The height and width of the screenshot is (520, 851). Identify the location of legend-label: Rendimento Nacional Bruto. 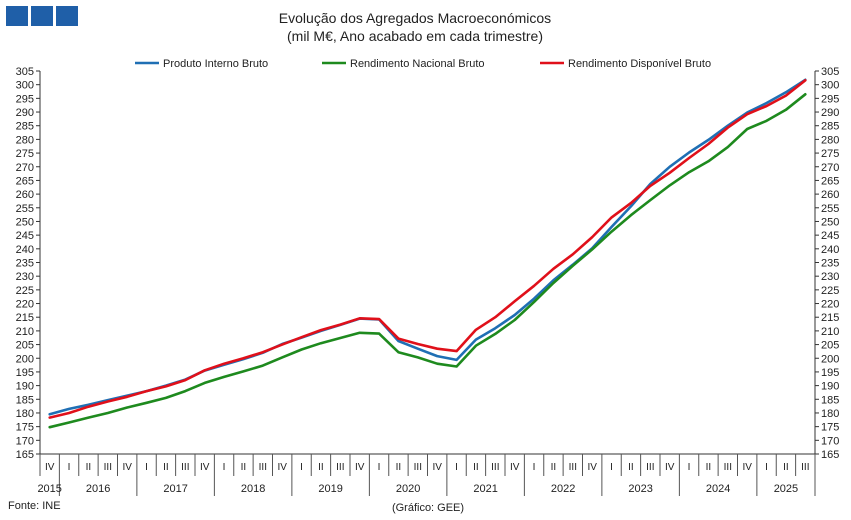
(417, 64).